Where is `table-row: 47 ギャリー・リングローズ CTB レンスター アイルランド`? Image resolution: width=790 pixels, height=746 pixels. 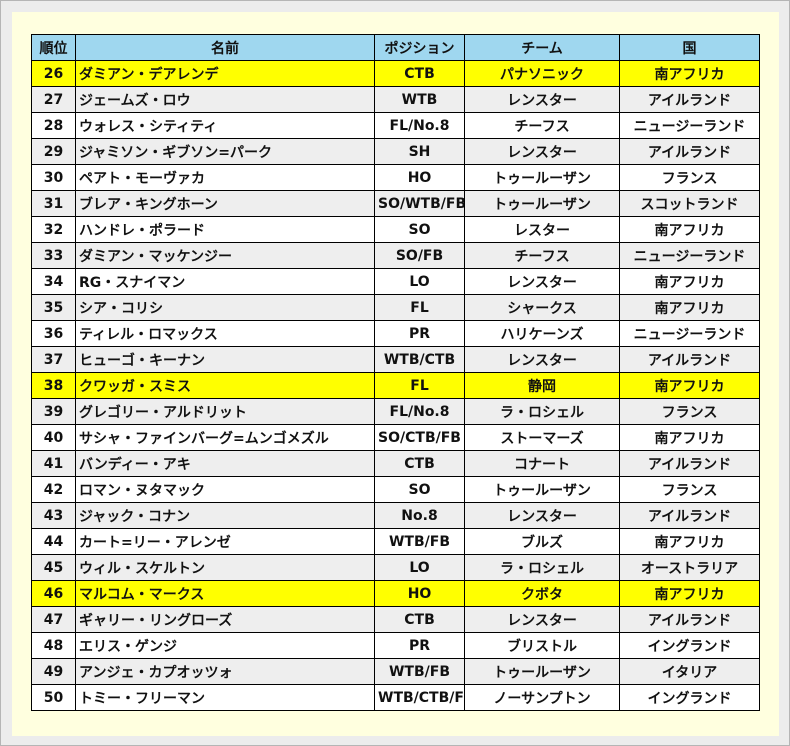 table-row: 47 ギャリー・リングローズ CTB レンスター アイルランド is located at coordinates (395, 619).